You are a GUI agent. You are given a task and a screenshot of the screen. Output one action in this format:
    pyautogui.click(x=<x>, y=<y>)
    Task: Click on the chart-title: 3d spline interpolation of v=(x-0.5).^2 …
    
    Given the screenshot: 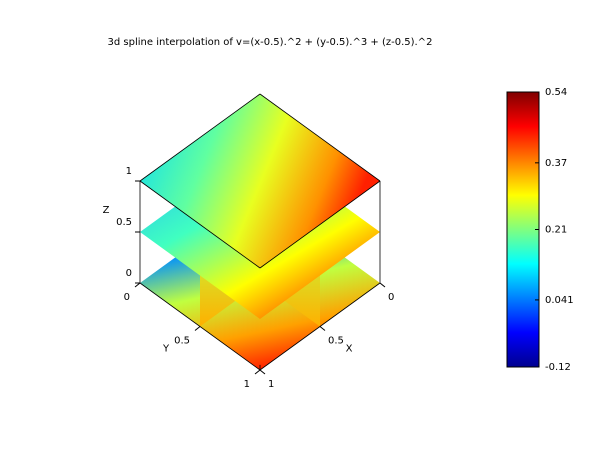 What is the action you would take?
    pyautogui.click(x=270, y=42)
    